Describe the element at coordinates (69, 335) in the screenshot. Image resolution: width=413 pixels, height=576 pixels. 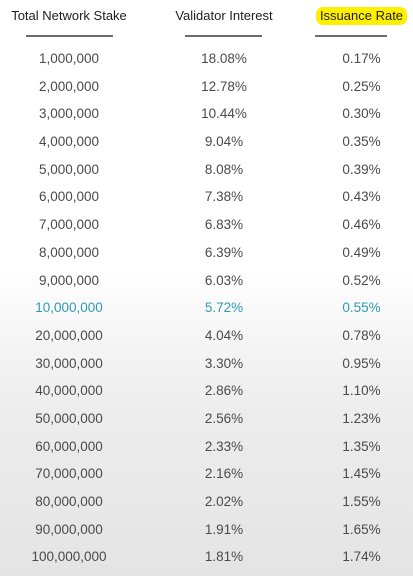
I see `stake-cell: 20,000,000` at that location.